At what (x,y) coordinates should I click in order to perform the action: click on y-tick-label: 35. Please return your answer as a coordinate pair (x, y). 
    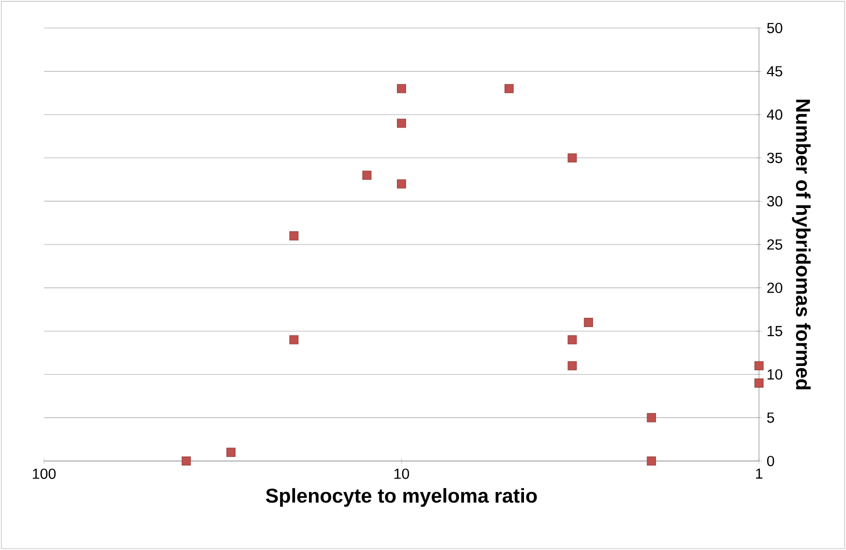
    Looking at the image, I should click on (774, 158).